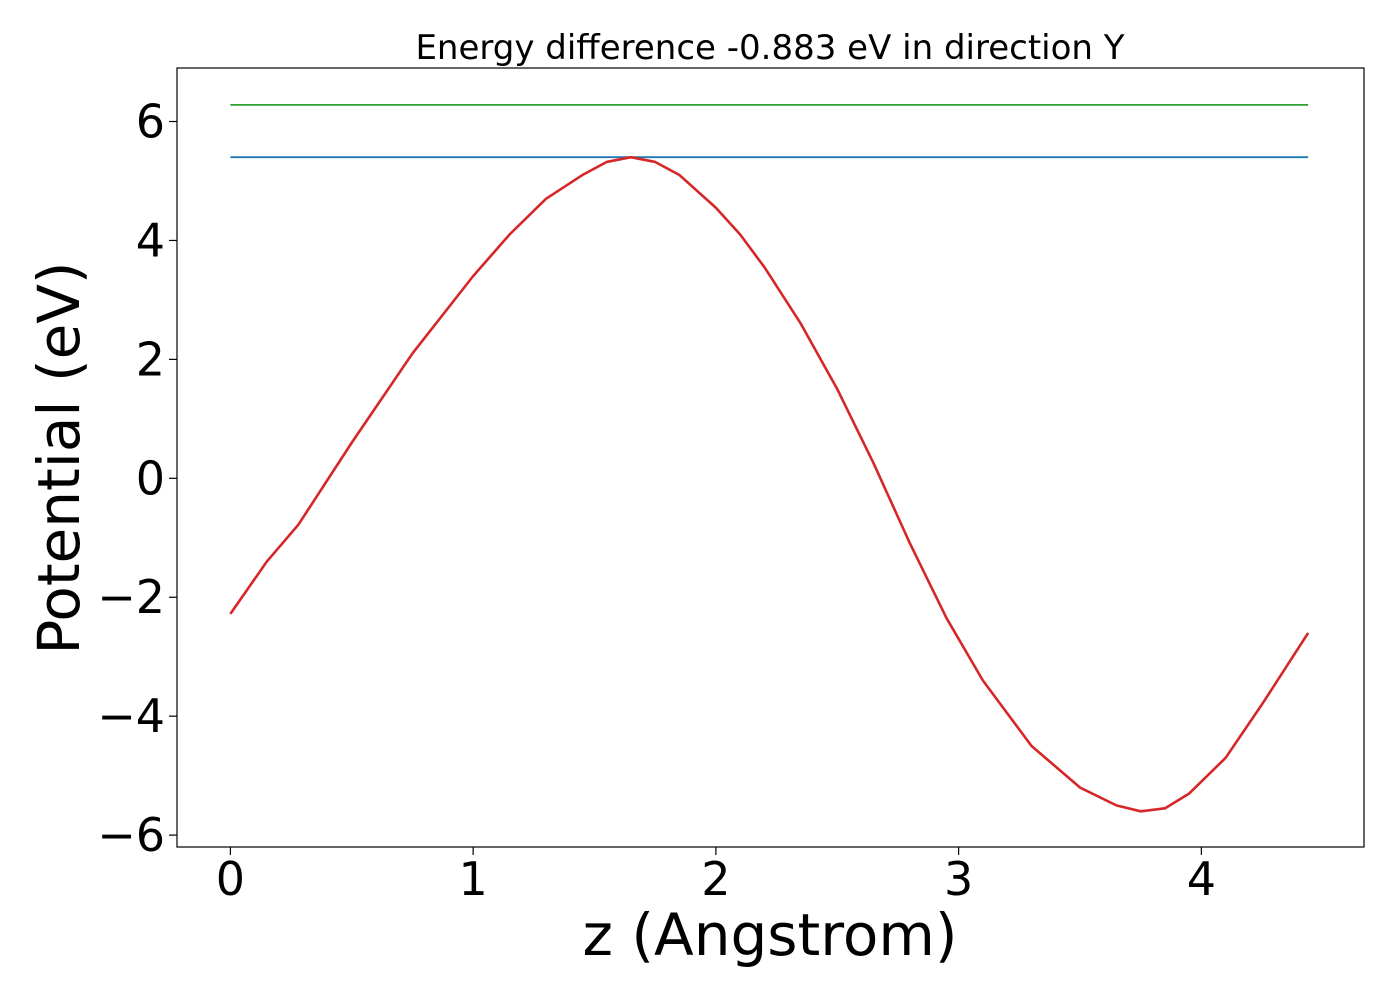 The image size is (1400, 1004). I want to click on y-tick-label: 4, so click(150, 240).